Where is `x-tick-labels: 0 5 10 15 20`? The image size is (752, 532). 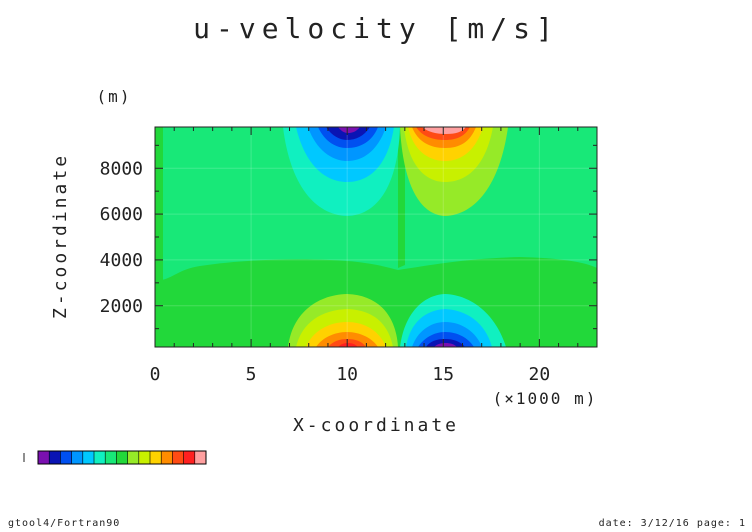 x-tick-labels: 0 5 10 15 20 is located at coordinates (350, 374).